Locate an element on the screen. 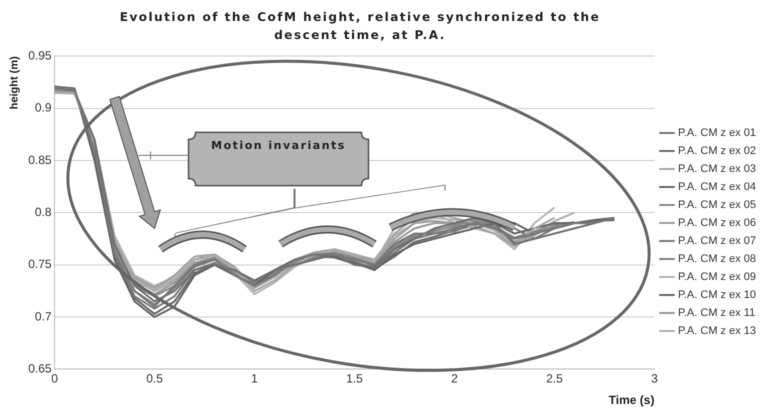 This screenshot has height=412, width=776. legend-label: P.A. CM z ex 06 is located at coordinates (717, 223).